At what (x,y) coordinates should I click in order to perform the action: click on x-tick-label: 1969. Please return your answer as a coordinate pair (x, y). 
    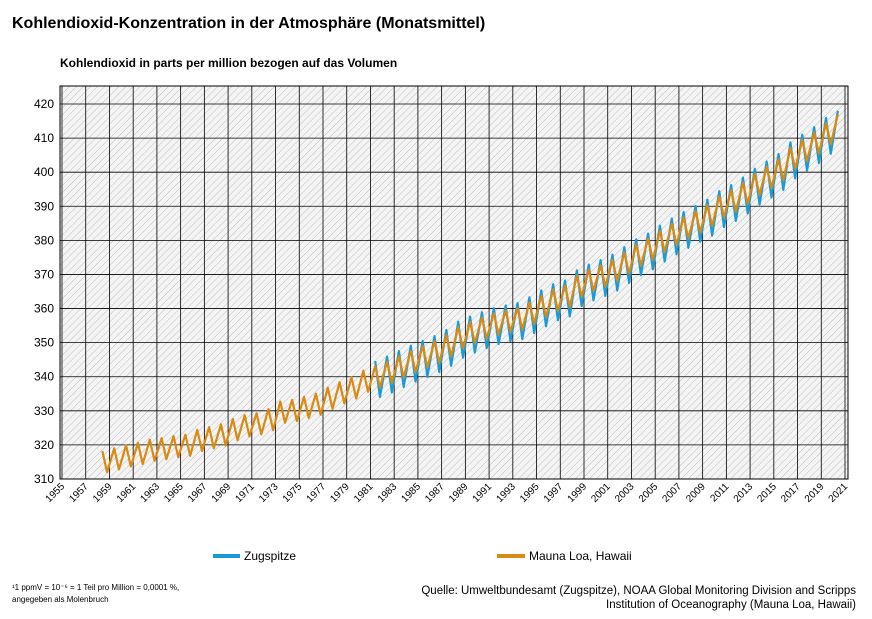
    Looking at the image, I should click on (222, 493).